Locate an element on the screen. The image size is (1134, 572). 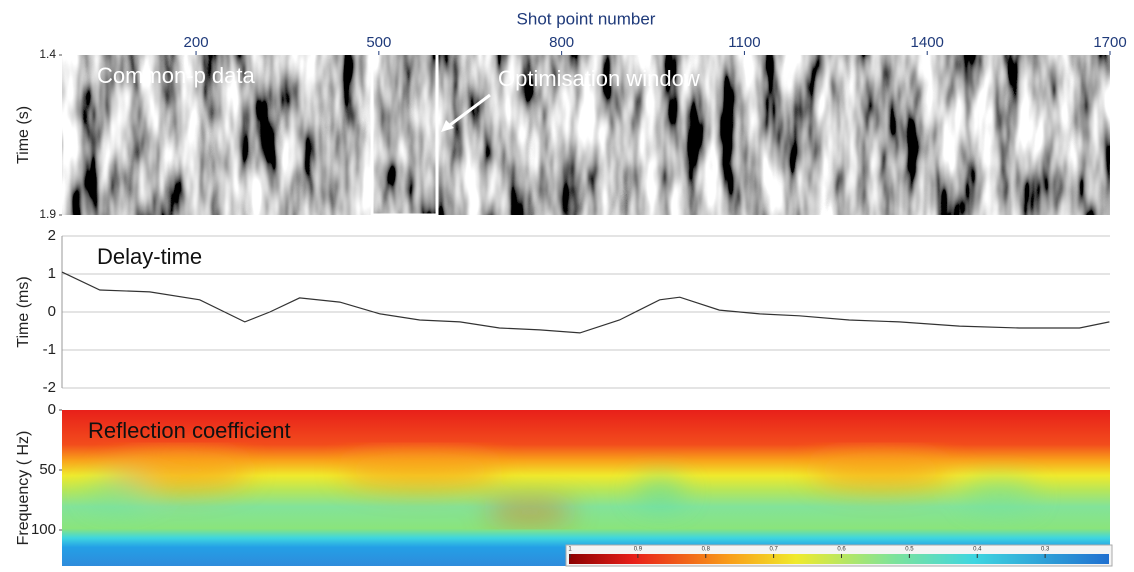
y-tick-label: 2 is located at coordinates (52, 235).